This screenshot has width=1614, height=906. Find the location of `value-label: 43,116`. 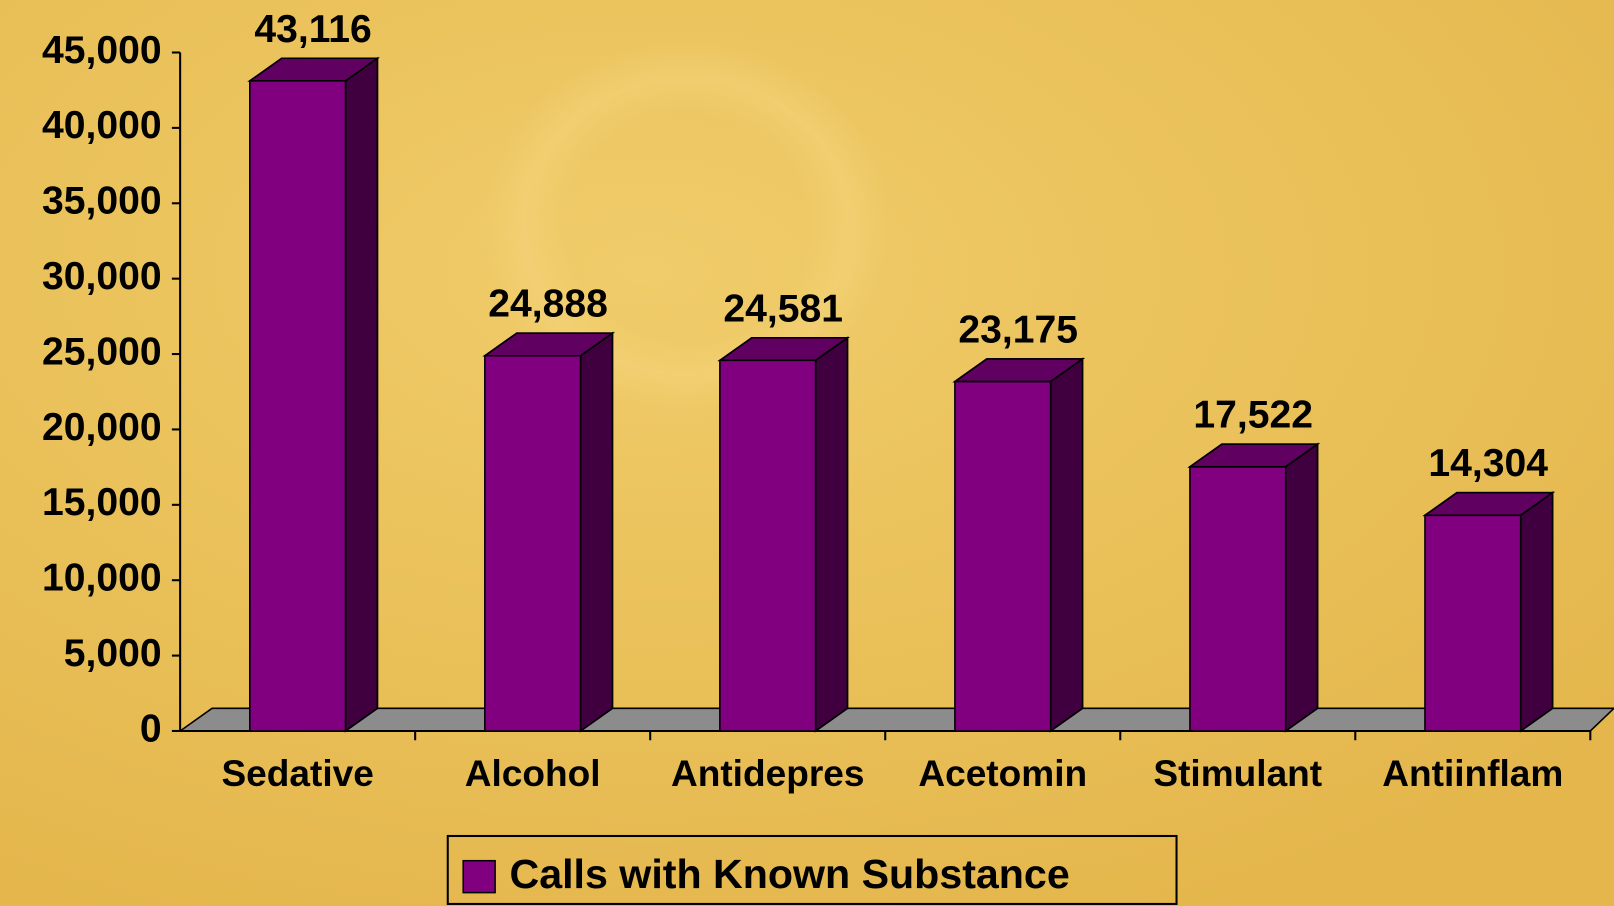

value-label: 43,116 is located at coordinates (312, 29).